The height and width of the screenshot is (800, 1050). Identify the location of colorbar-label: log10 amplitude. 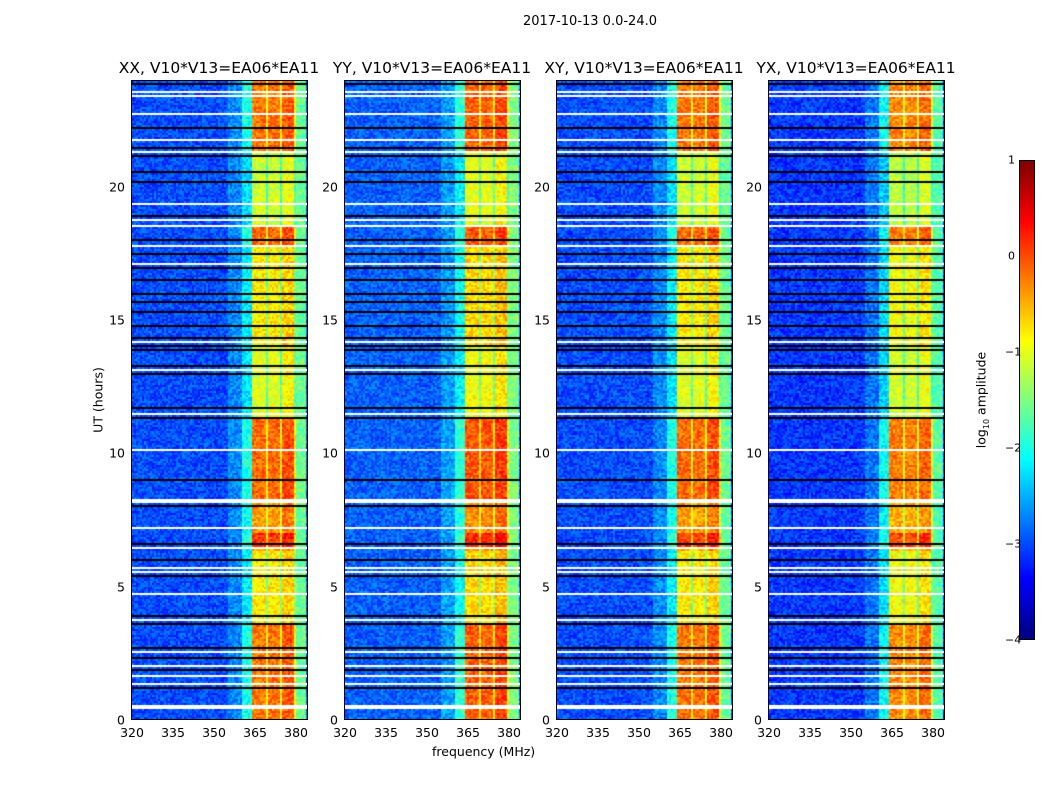
(982, 400).